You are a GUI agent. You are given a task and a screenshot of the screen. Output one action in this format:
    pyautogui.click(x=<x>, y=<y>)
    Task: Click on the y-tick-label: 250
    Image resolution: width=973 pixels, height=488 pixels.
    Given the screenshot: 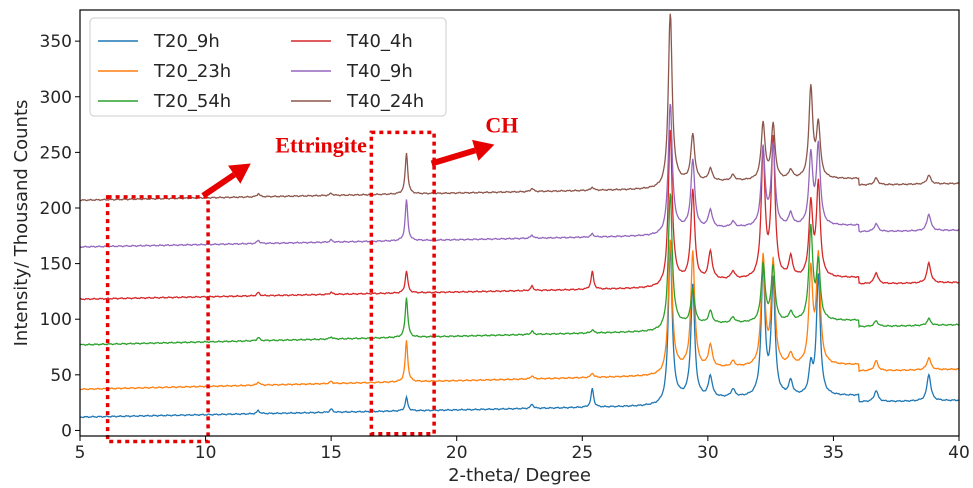 What is the action you would take?
    pyautogui.click(x=56, y=153)
    